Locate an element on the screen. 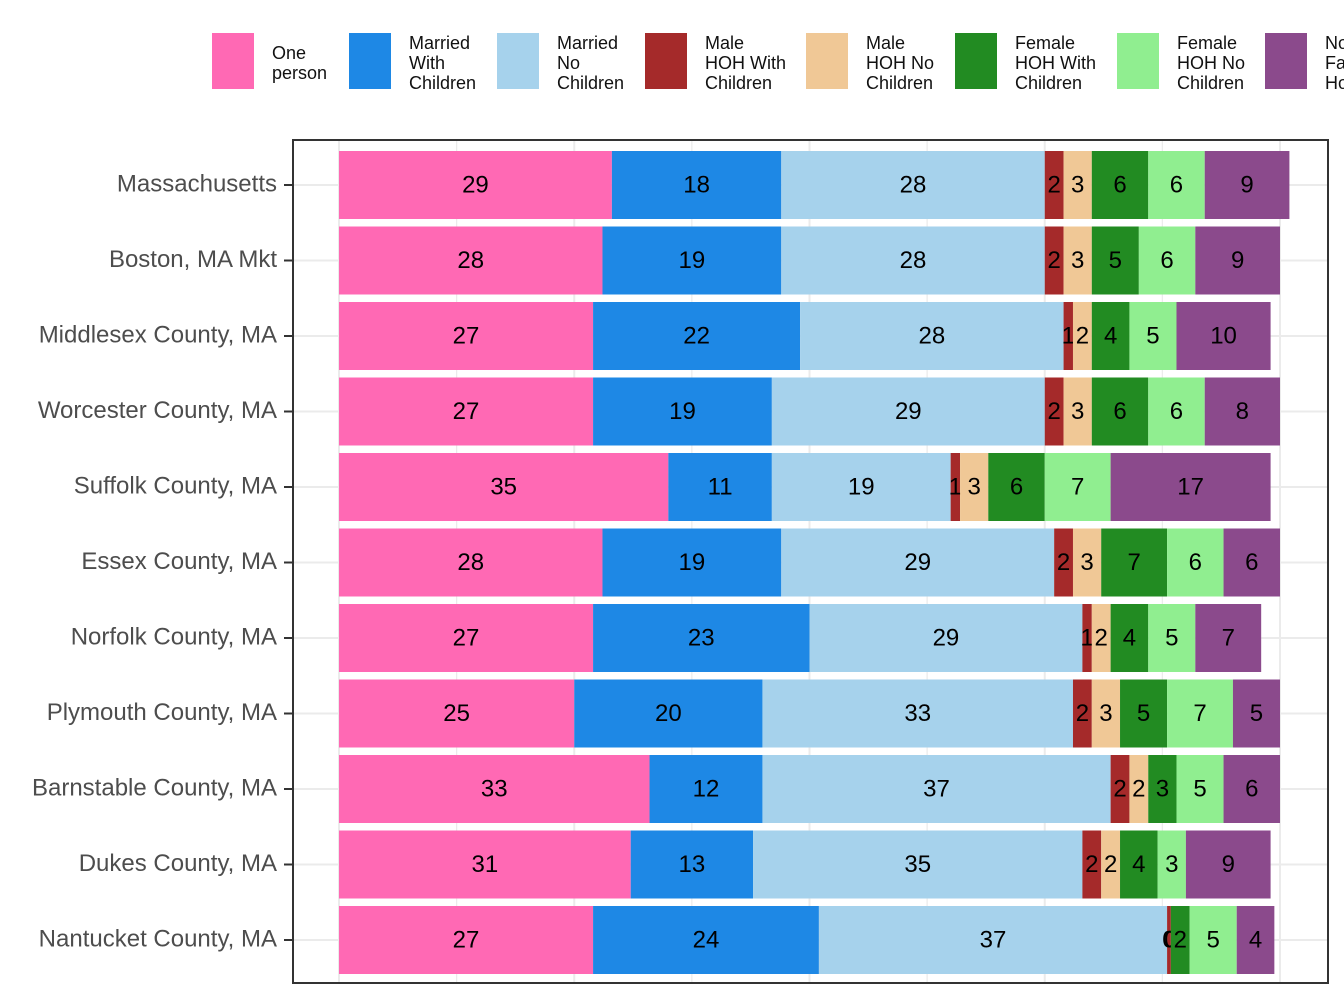  value-label: 13 is located at coordinates (692, 864).